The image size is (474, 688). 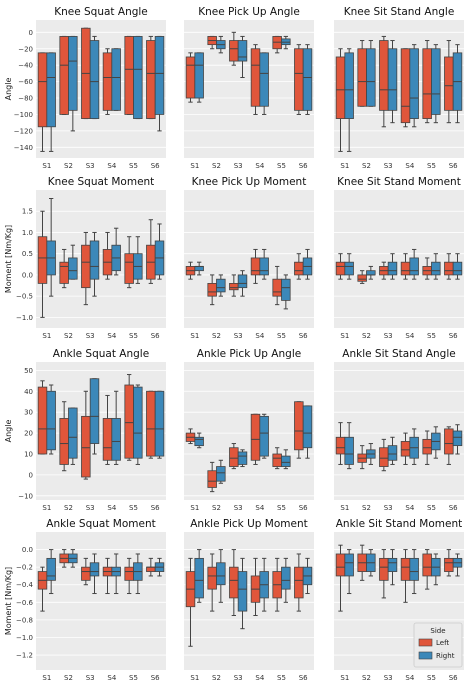 I want to click on panel-title: Knee Pick Up Angle, so click(x=249, y=12).